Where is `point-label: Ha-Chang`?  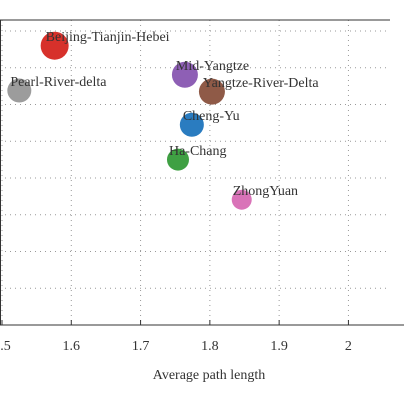 point-label: Ha-Chang is located at coordinates (198, 151).